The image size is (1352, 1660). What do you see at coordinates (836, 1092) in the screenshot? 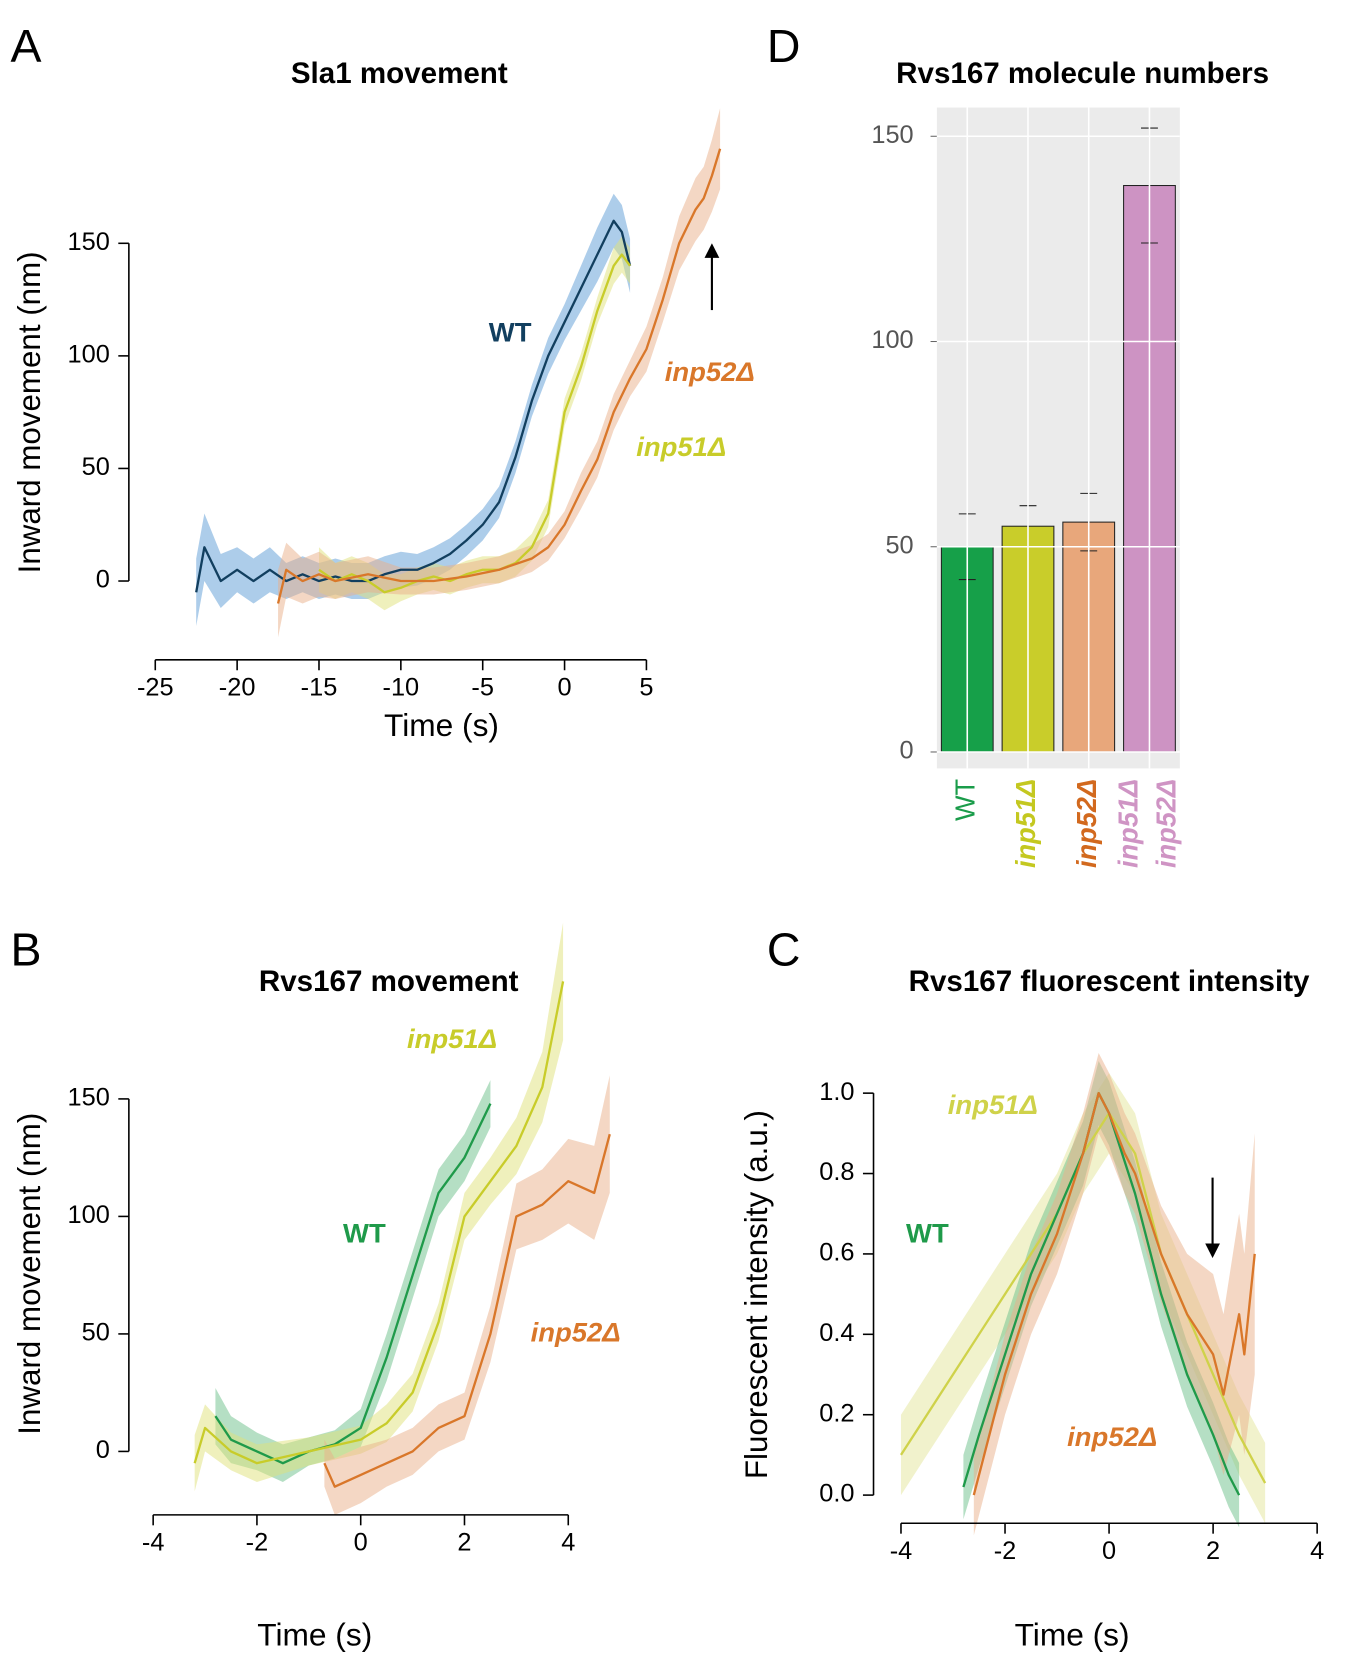
I see `y-tick-label: 1.0` at bounding box center [836, 1092].